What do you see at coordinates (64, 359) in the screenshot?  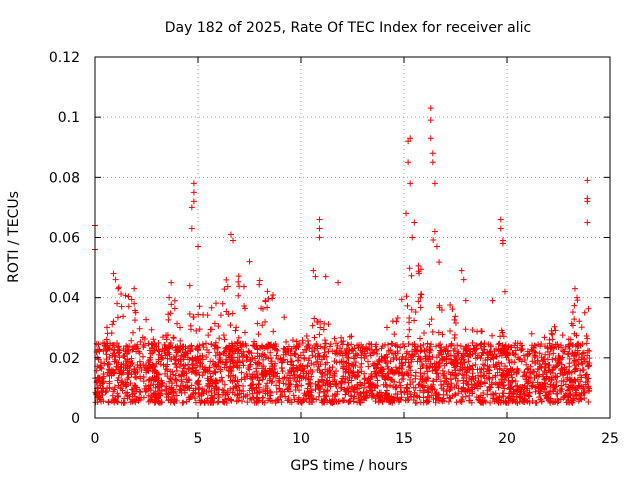 I see `y-tick-label: 0.02` at bounding box center [64, 359].